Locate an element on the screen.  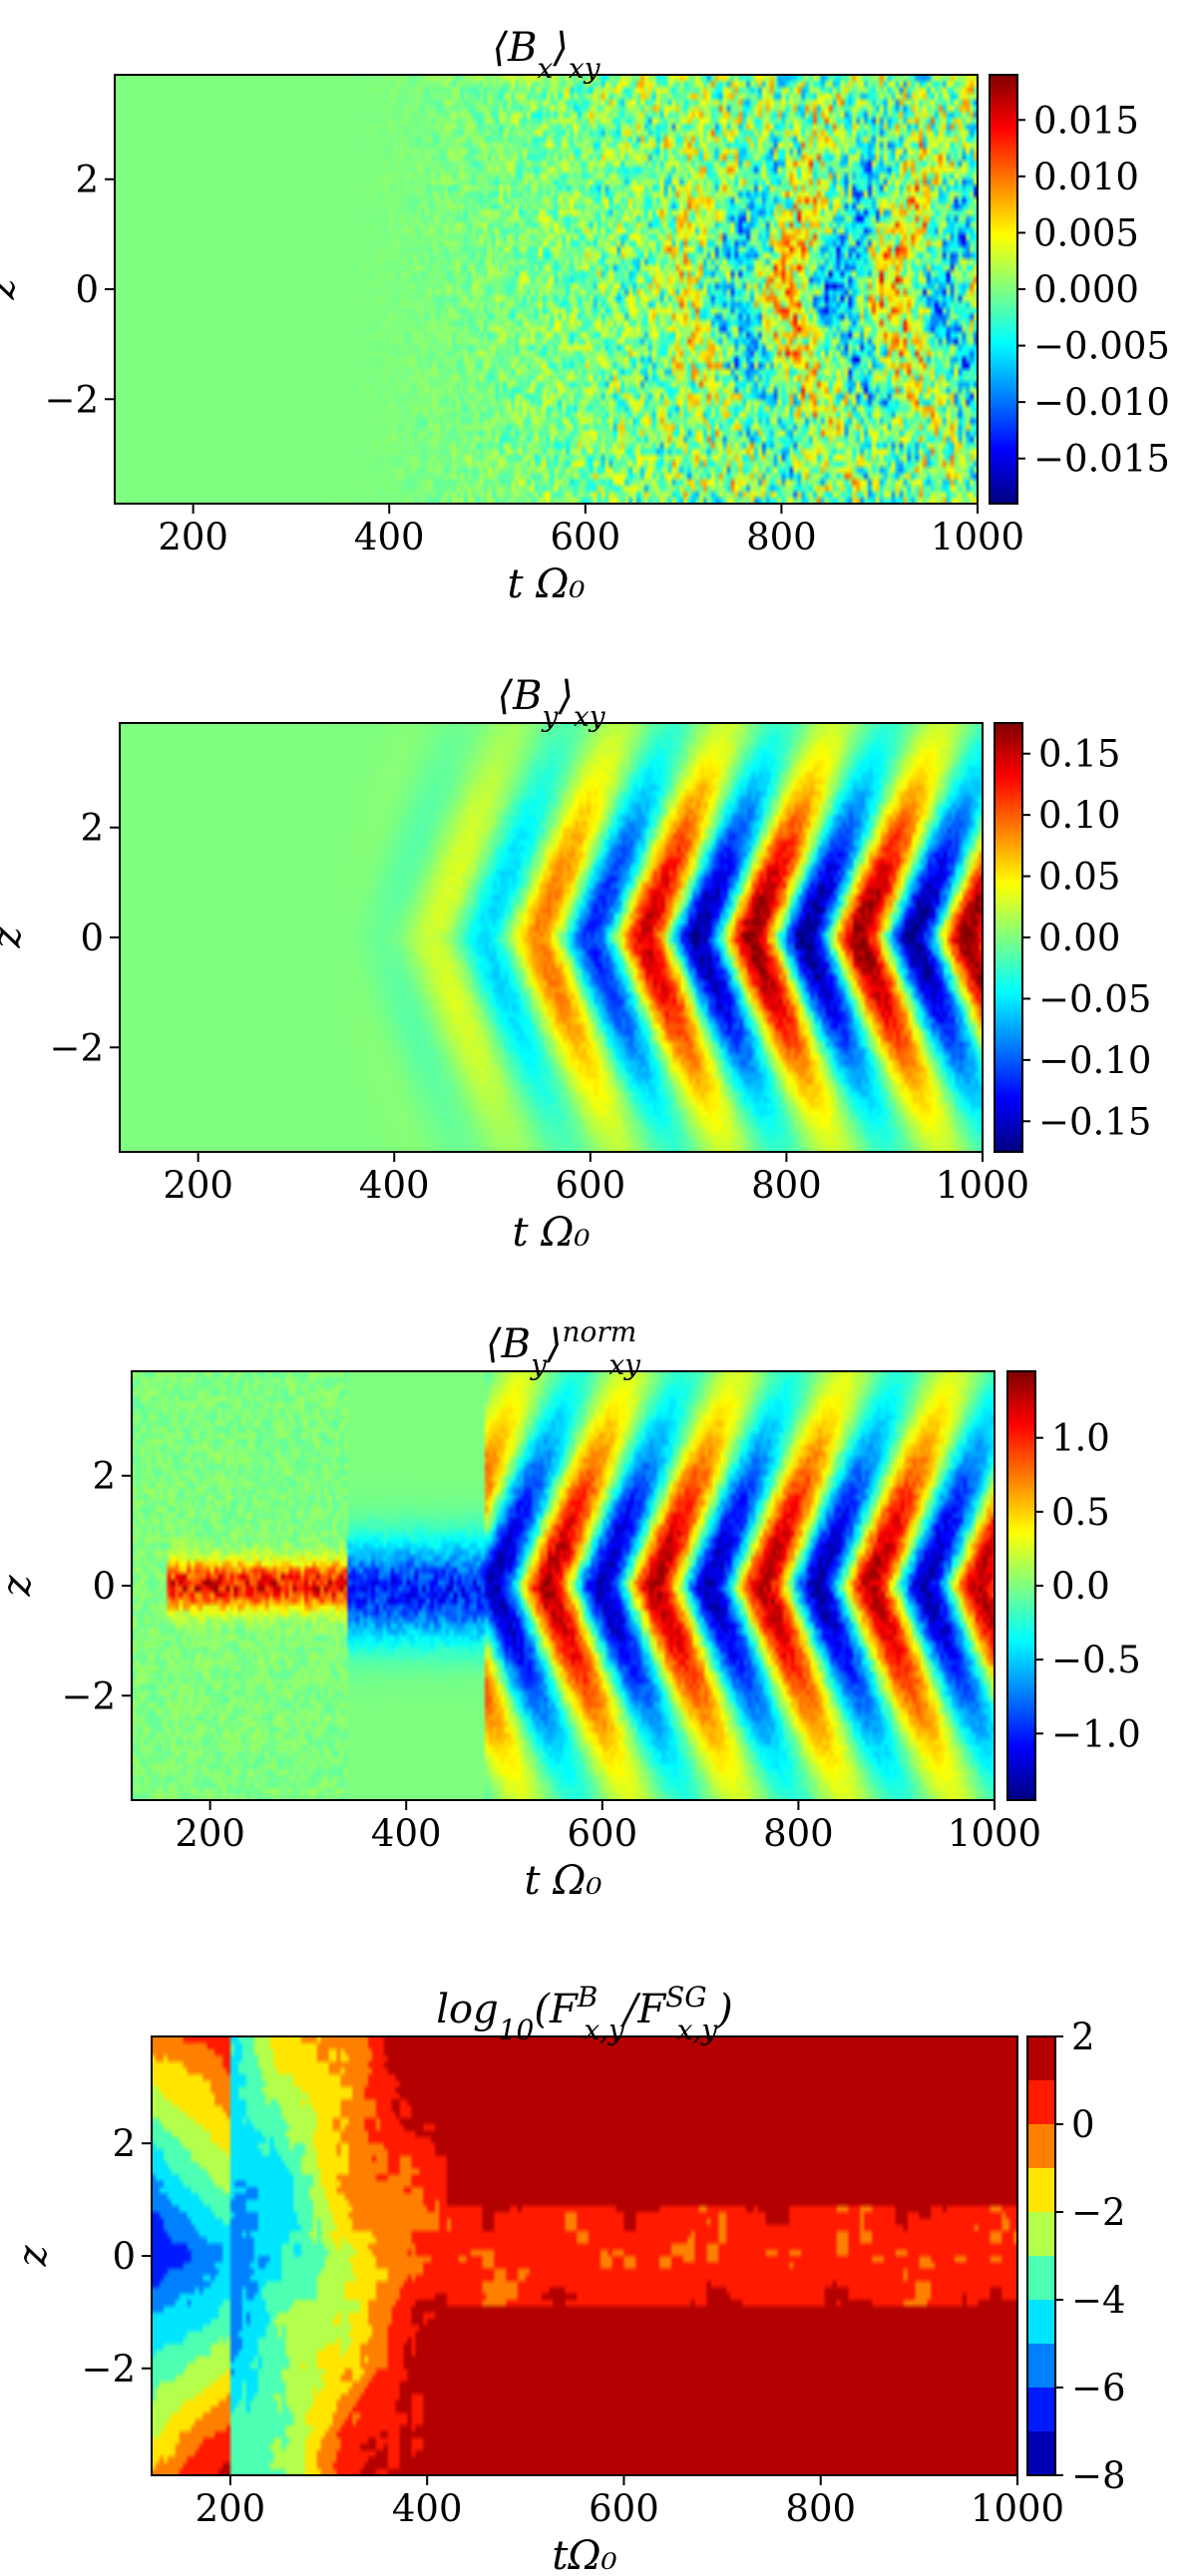
colorbar-tick-label: 0.15 is located at coordinates (1079, 754).